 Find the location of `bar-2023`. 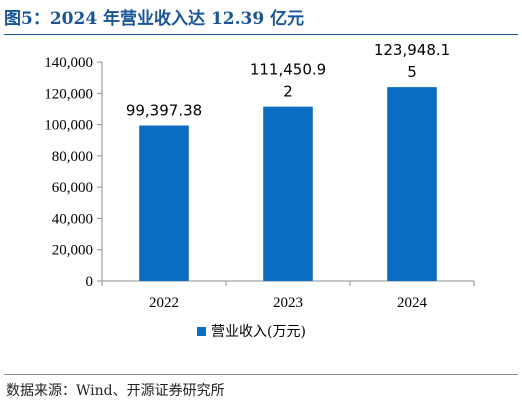

bar-2023 is located at coordinates (288, 193).